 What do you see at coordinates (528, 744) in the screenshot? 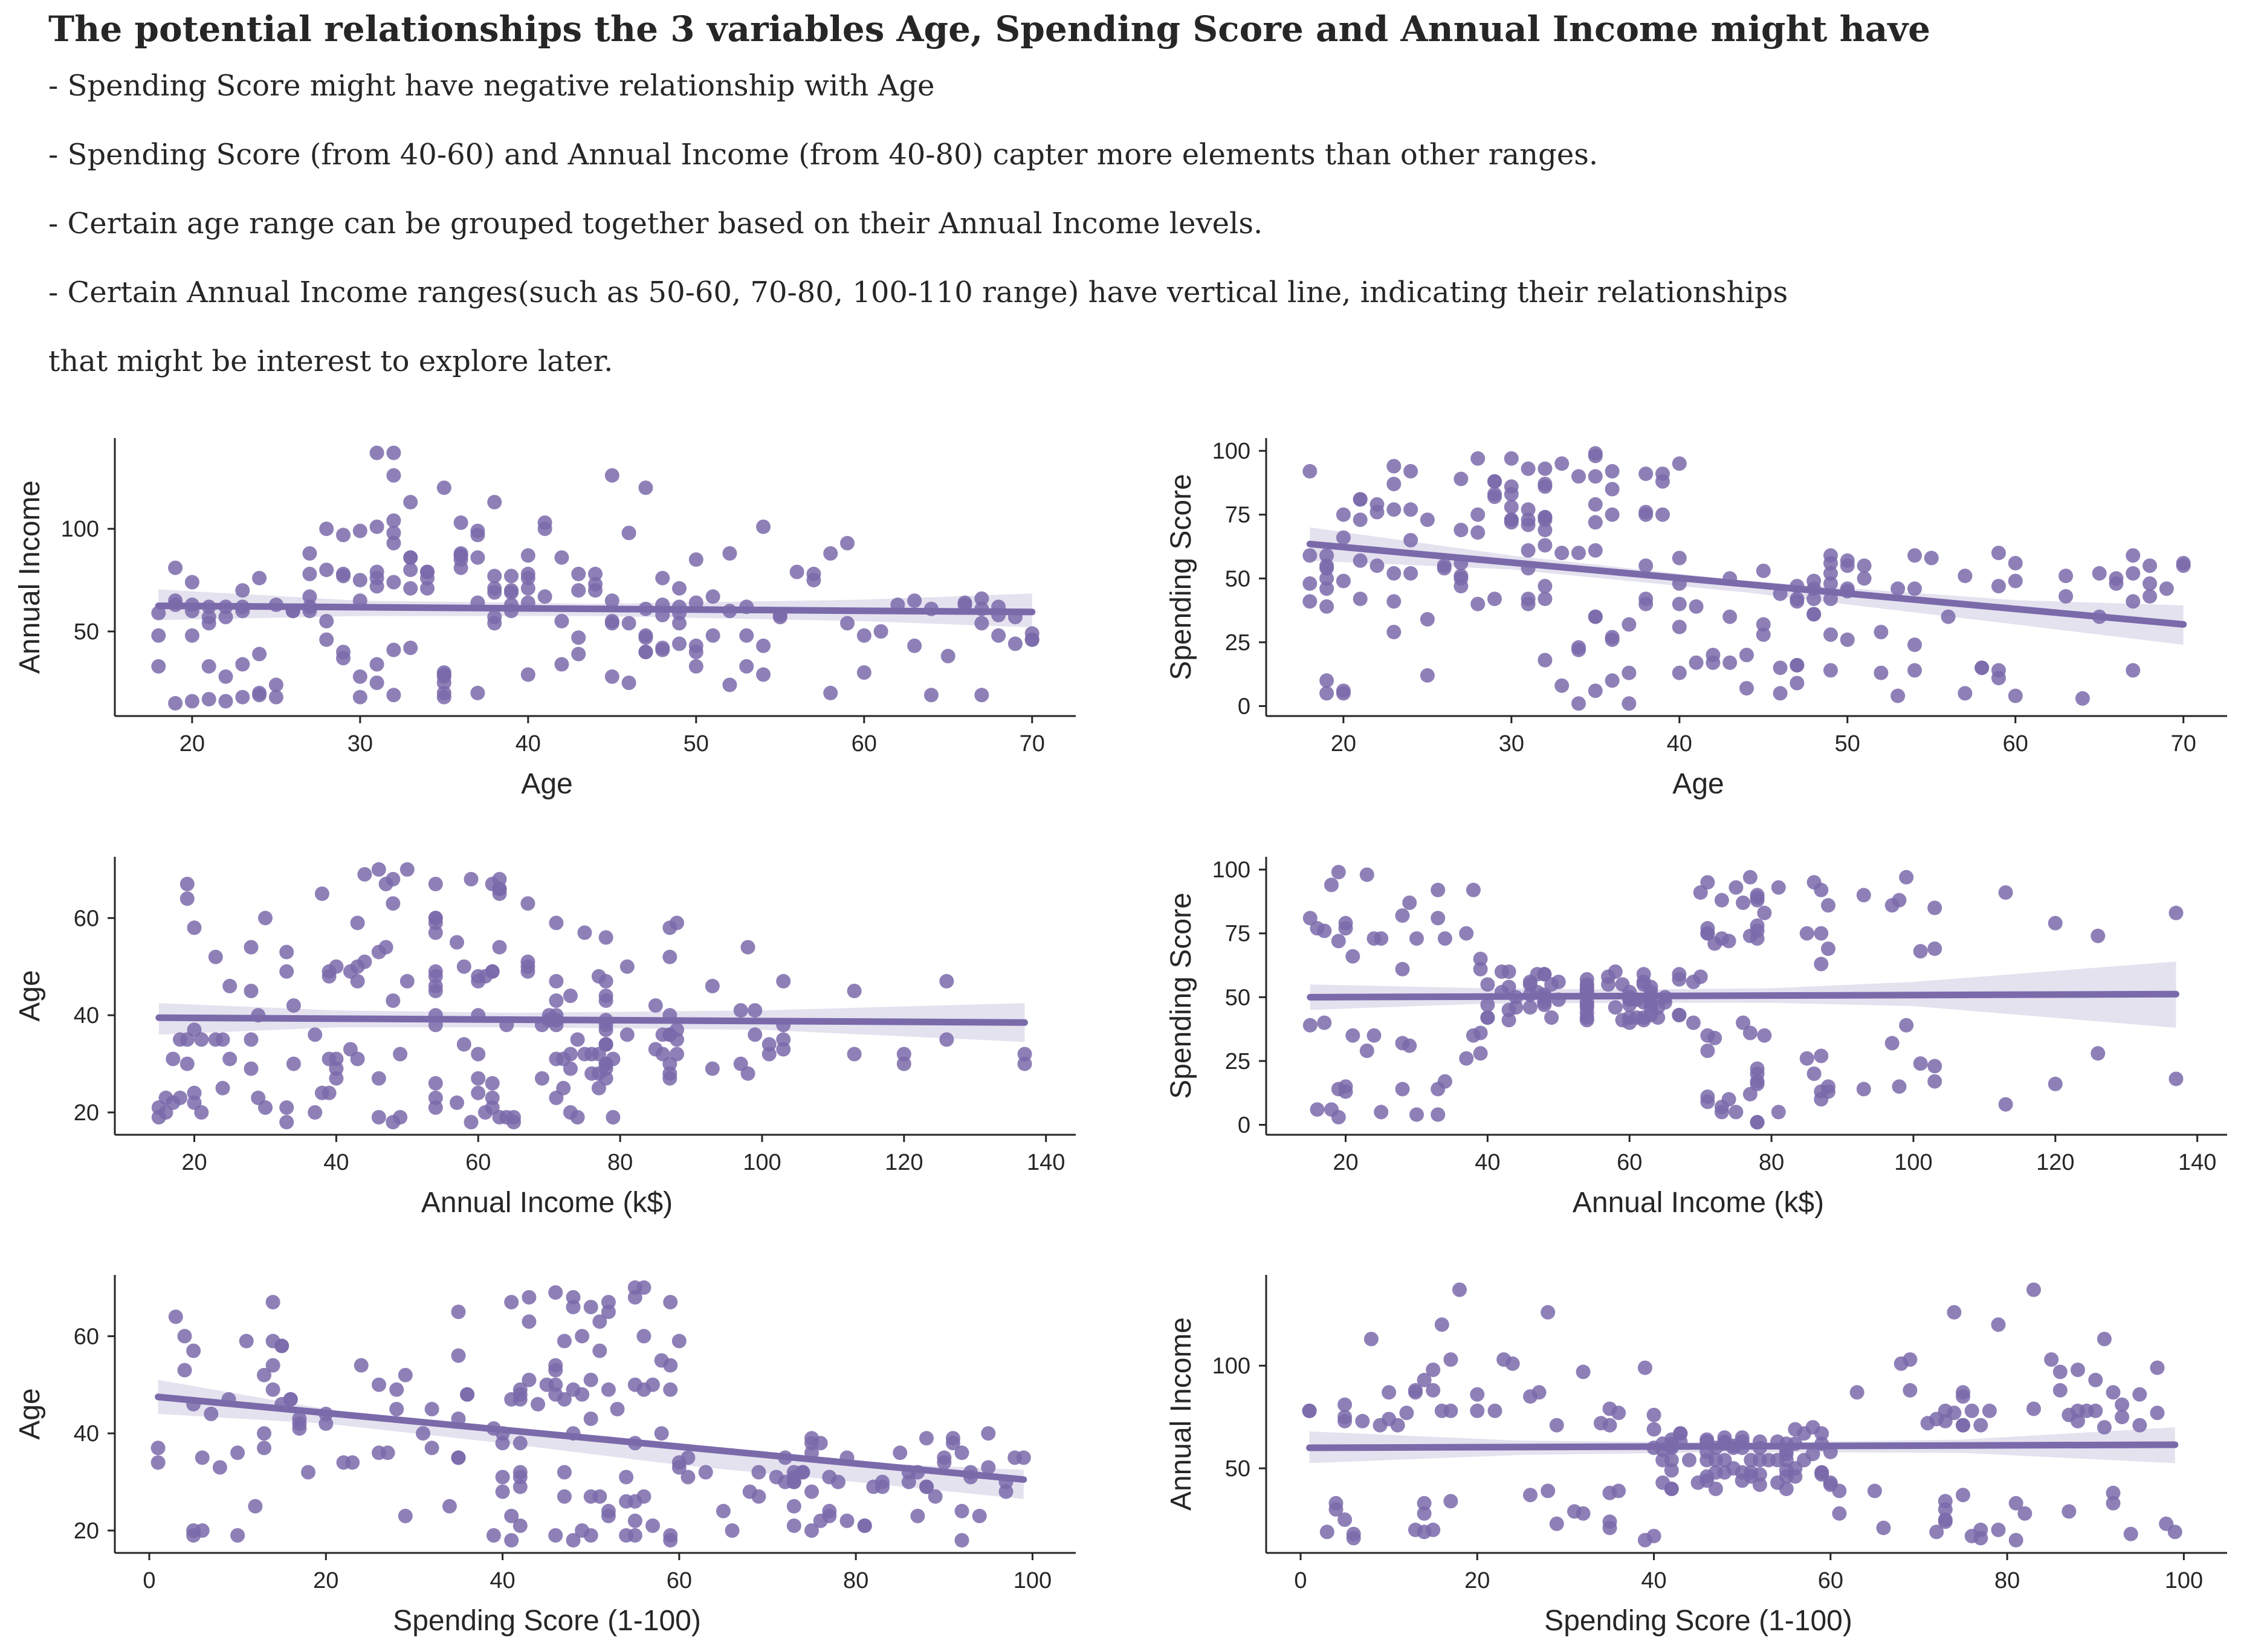
I see `x-tick-label: 40` at bounding box center [528, 744].